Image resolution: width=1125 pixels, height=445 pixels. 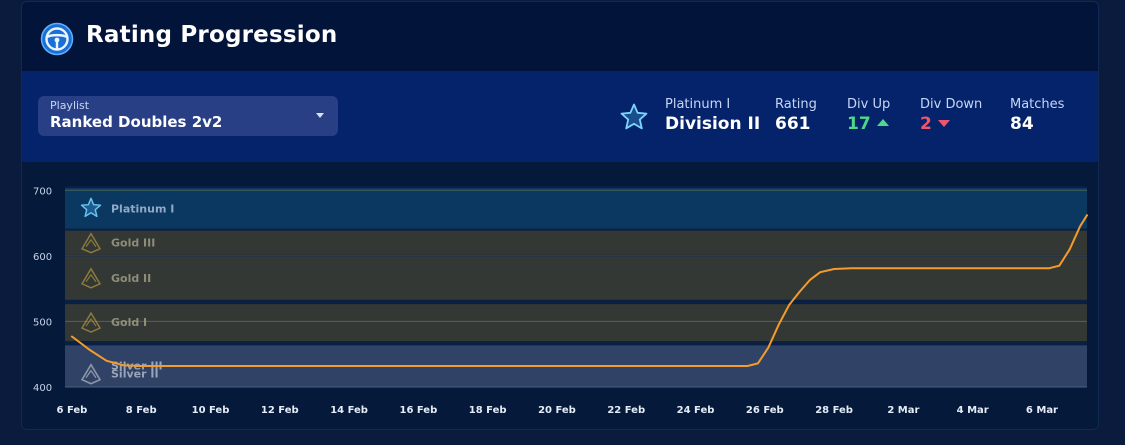 What do you see at coordinates (135, 374) in the screenshot?
I see `band-label: Silver II` at bounding box center [135, 374].